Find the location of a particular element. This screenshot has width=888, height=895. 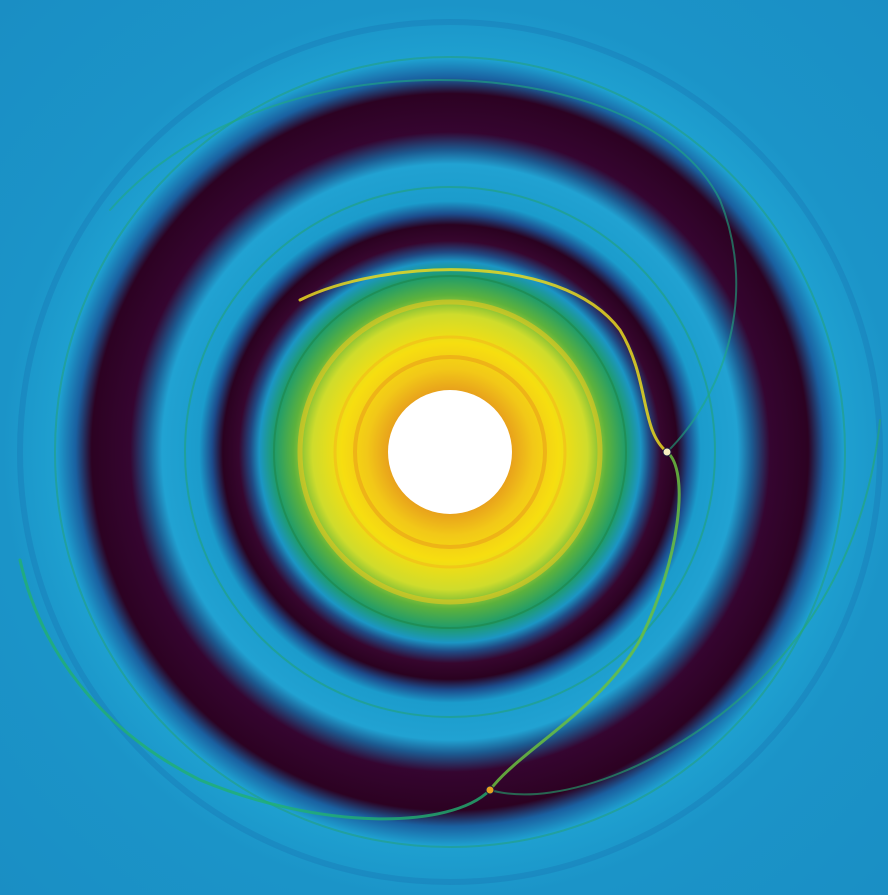

inner-hole is located at coordinates (450, 452).